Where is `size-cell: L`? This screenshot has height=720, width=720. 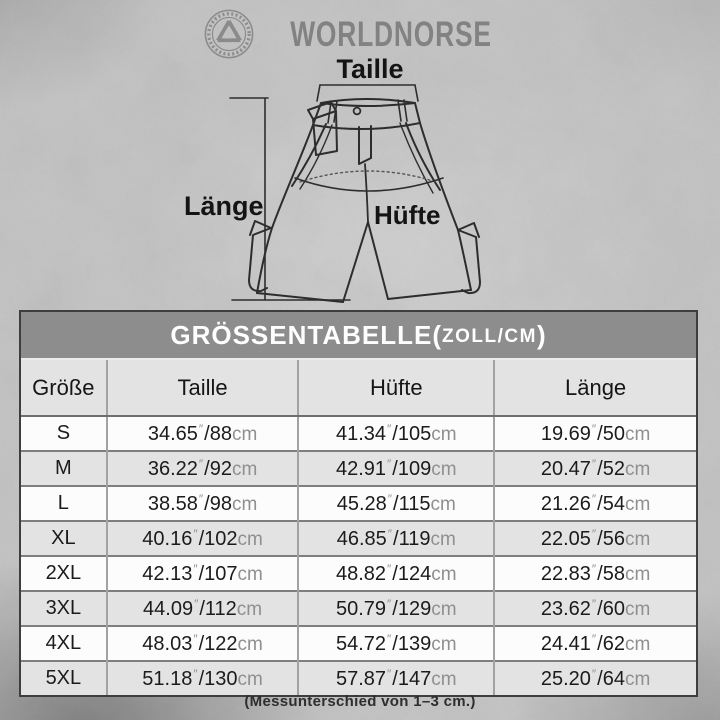
size-cell: L is located at coordinates (64, 503).